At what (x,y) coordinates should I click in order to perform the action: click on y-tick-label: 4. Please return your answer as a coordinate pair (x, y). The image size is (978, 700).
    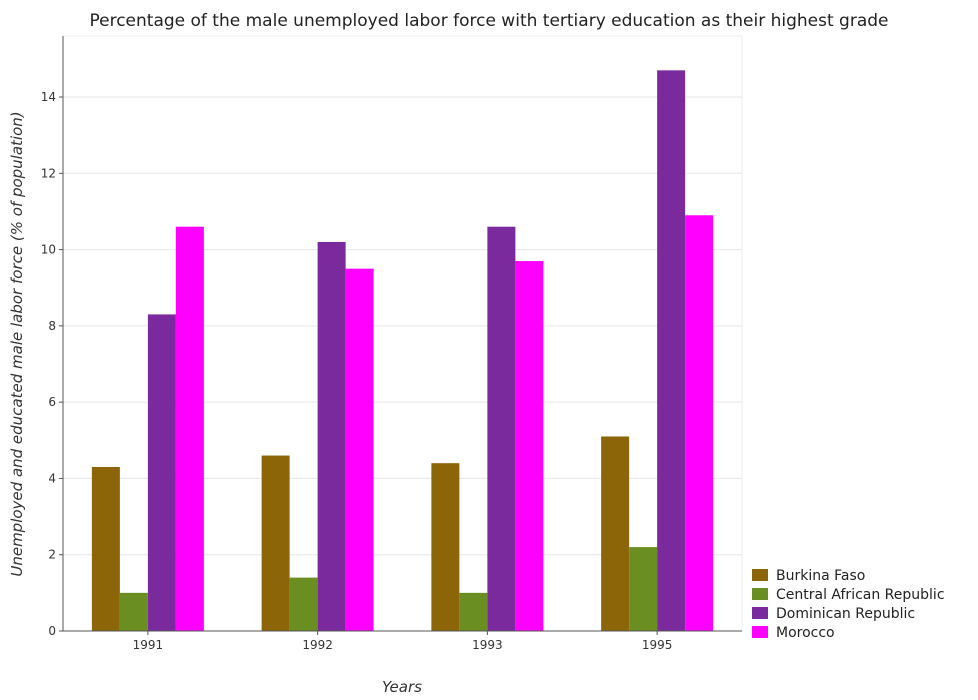
    Looking at the image, I should click on (52, 478).